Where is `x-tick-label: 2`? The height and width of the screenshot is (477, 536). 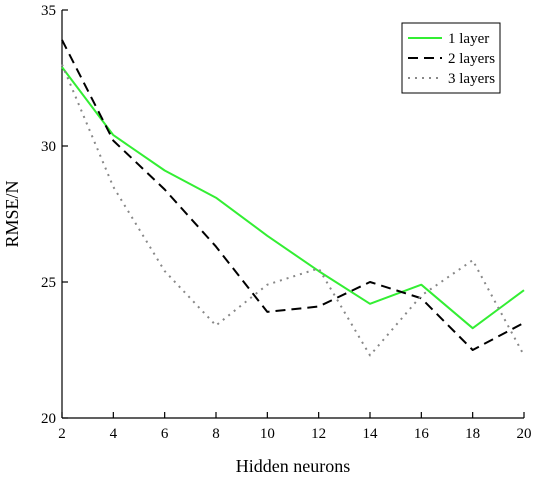
x-tick-label: 2 is located at coordinates (62, 434).